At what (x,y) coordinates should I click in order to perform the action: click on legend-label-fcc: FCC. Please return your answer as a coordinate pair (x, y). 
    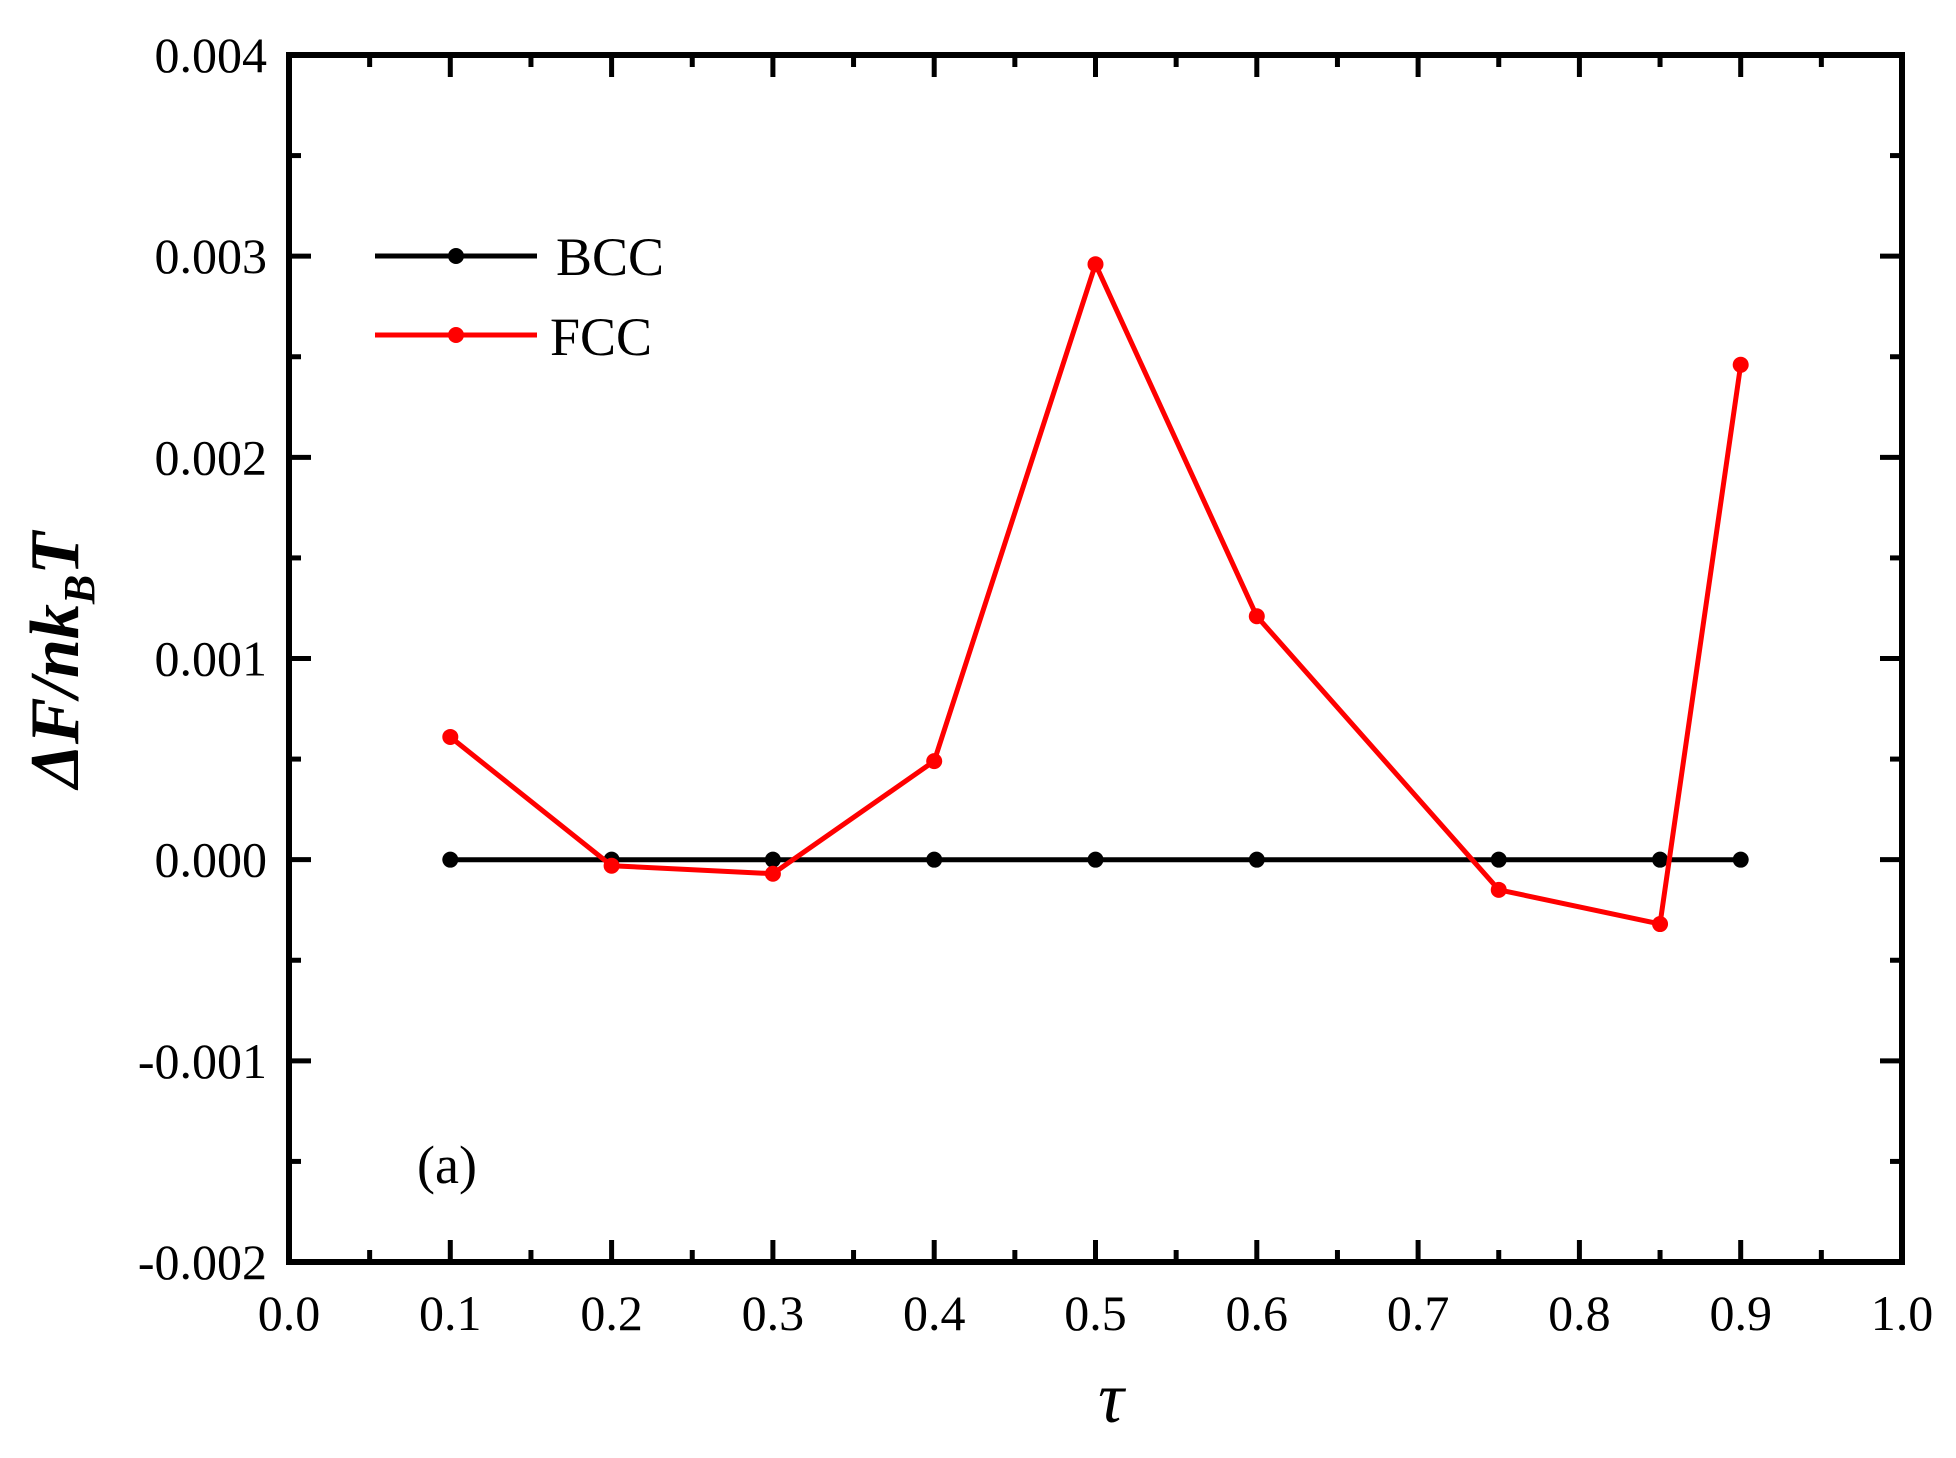
    Looking at the image, I should click on (601, 337).